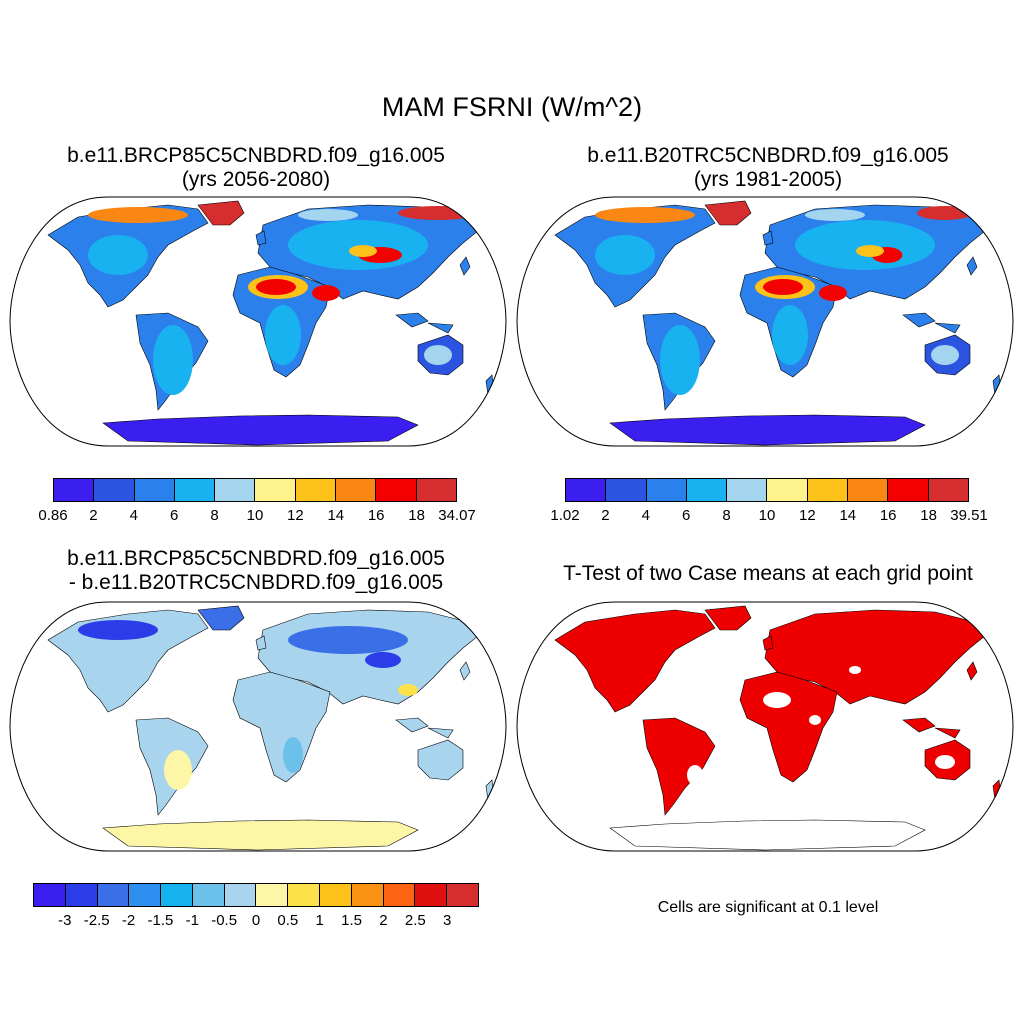 Image resolution: width=1024 pixels, height=1024 pixels. What do you see at coordinates (686, 515) in the screenshot?
I see `colorbar-label: 6` at bounding box center [686, 515].